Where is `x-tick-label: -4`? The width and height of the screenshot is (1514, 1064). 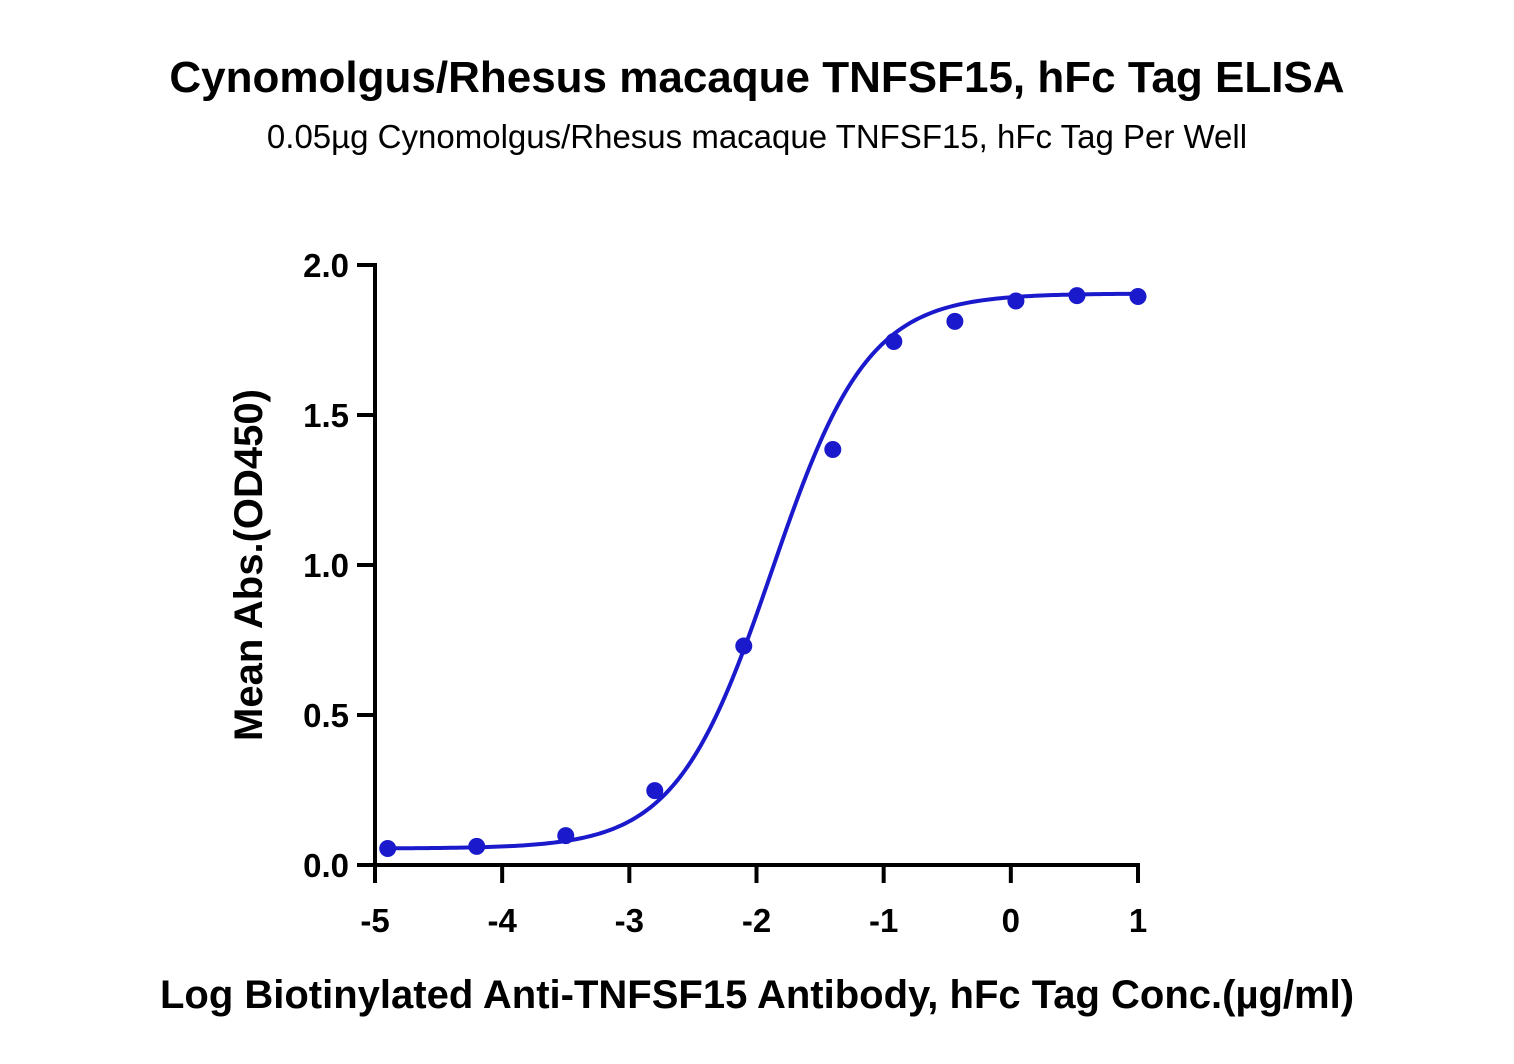 x-tick-label: -4 is located at coordinates (502, 920).